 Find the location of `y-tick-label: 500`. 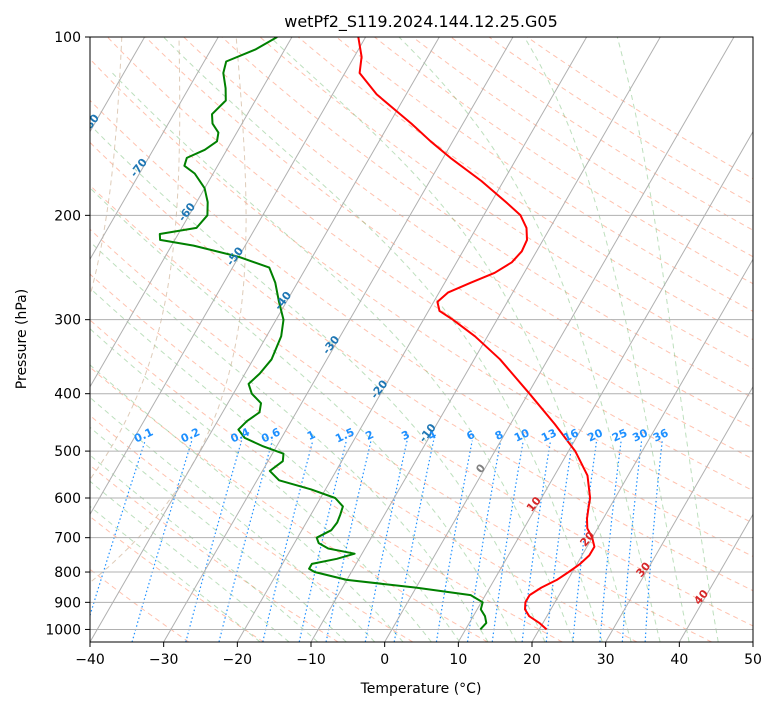

y-tick-label: 500 is located at coordinates (67, 452).